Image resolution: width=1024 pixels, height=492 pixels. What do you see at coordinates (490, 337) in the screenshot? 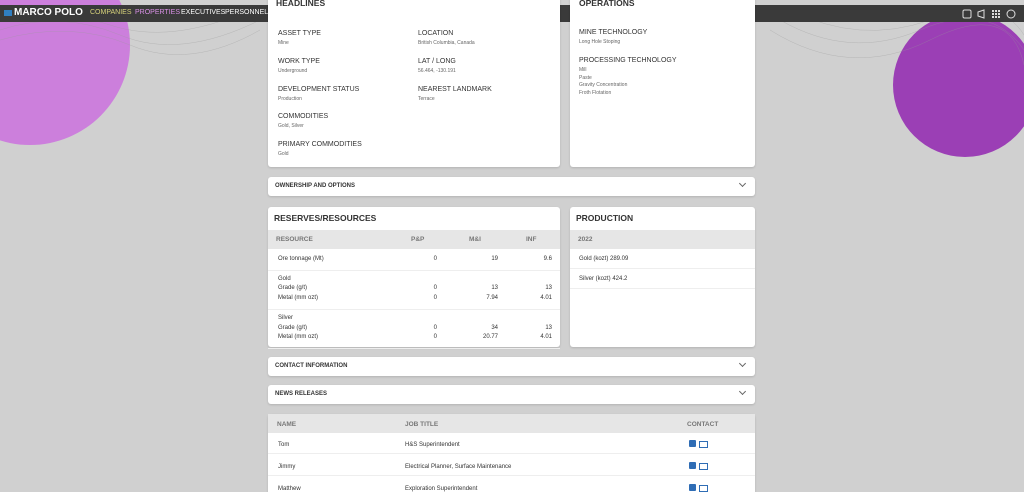
I see `cell-value: 20.77` at bounding box center [490, 337].